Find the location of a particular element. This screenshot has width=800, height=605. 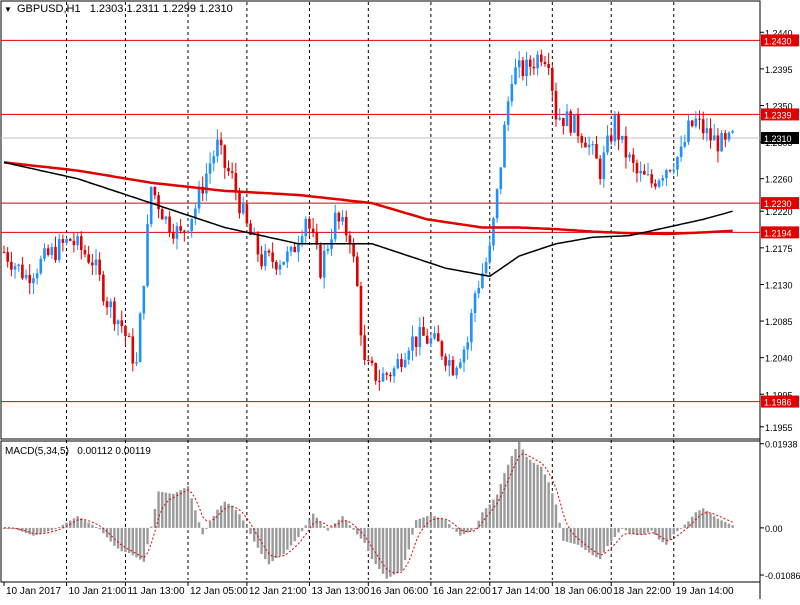

x-tick-label: 19 Jan 14:00 is located at coordinates (705, 591).